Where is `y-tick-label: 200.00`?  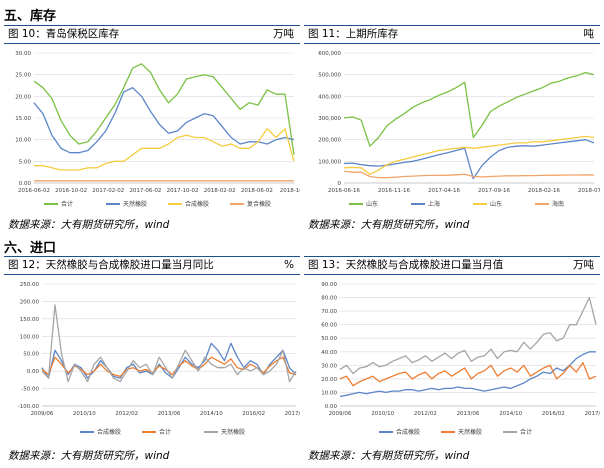 y-tick-label: 200.00 is located at coordinates (30, 302).